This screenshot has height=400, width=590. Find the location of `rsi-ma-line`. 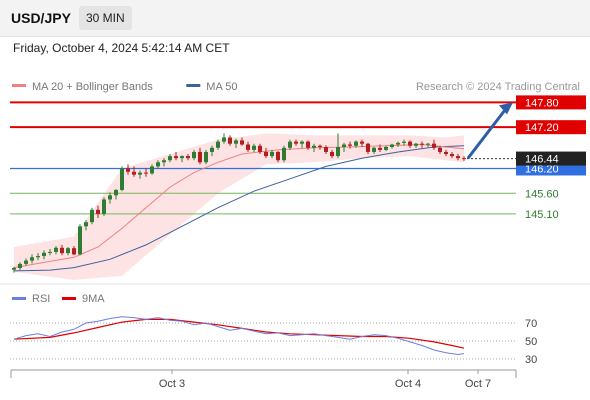

rsi-ma-line is located at coordinates (239, 333).